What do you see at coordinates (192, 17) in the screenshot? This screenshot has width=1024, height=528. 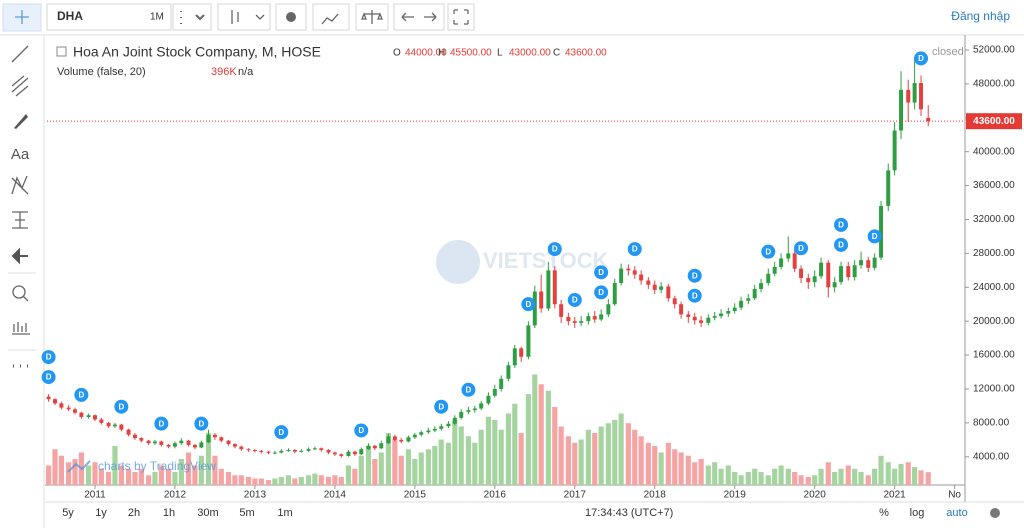 I see `interval-menu` at bounding box center [192, 17].